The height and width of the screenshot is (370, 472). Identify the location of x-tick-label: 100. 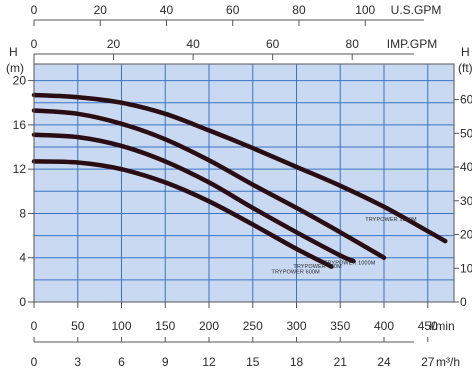
(121, 326).